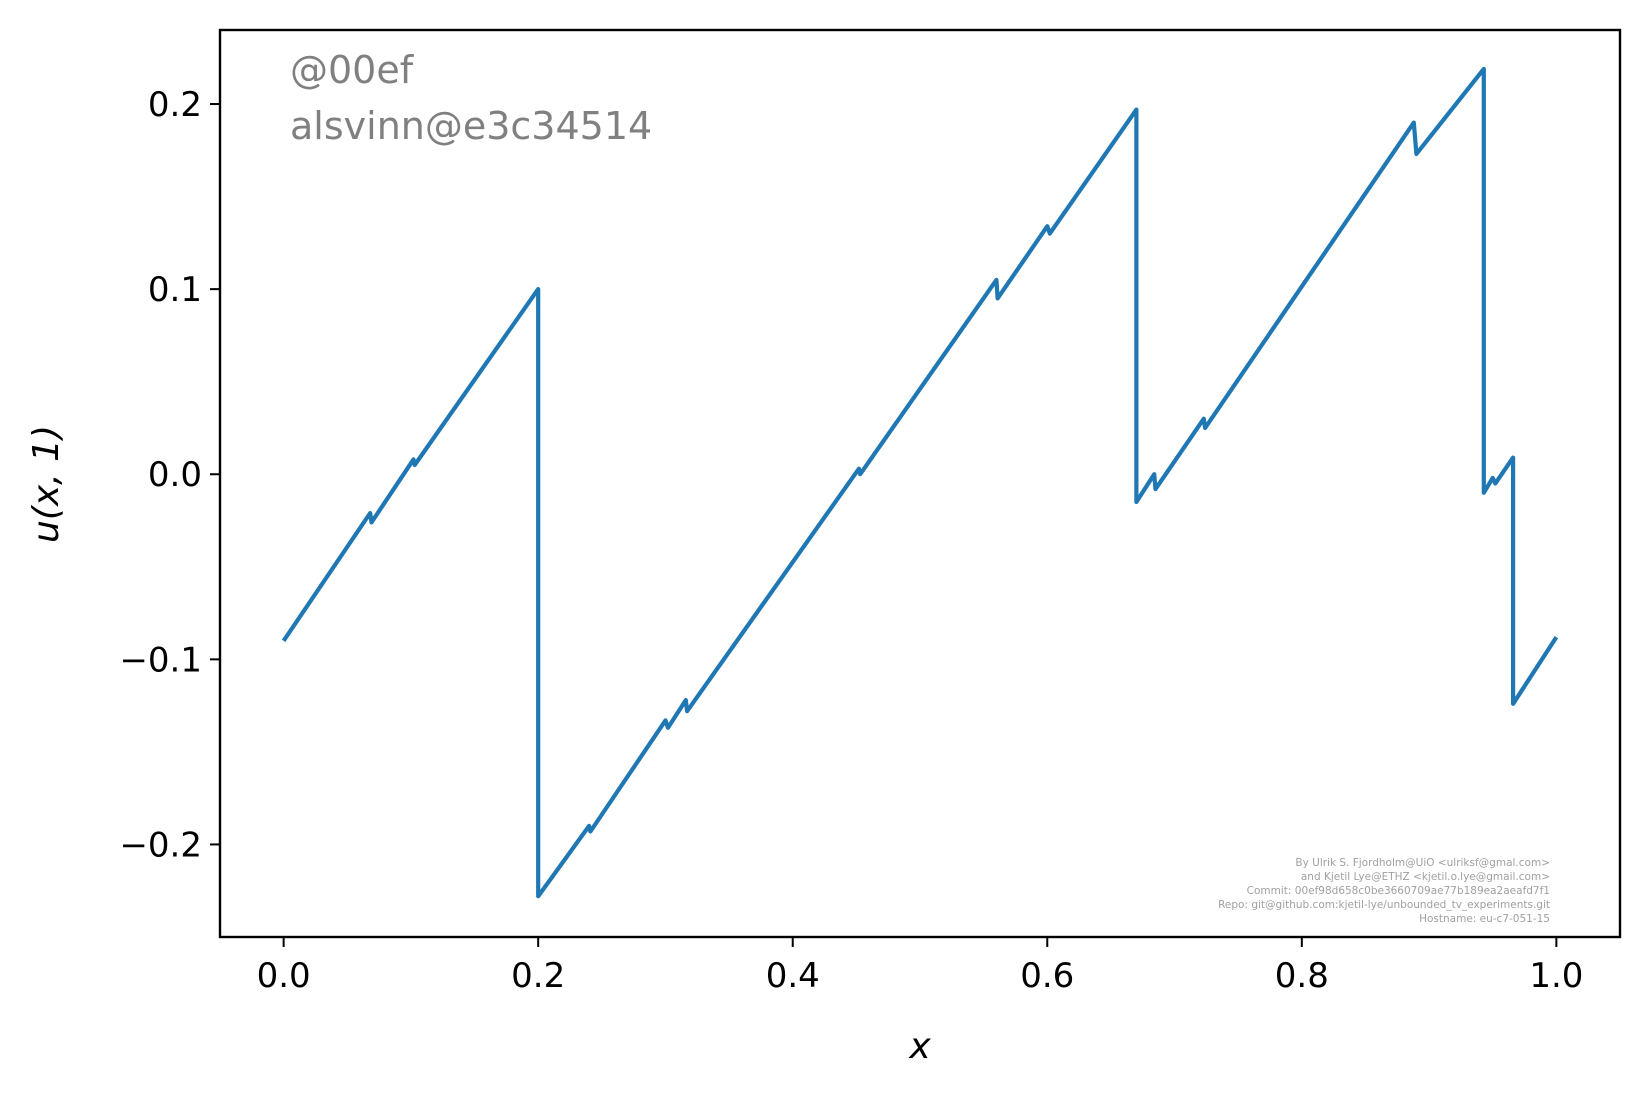 Image resolution: width=1643 pixels, height=1095 pixels. Describe the element at coordinates (1047, 976) in the screenshot. I see `x-tick-label: 0.6` at that location.